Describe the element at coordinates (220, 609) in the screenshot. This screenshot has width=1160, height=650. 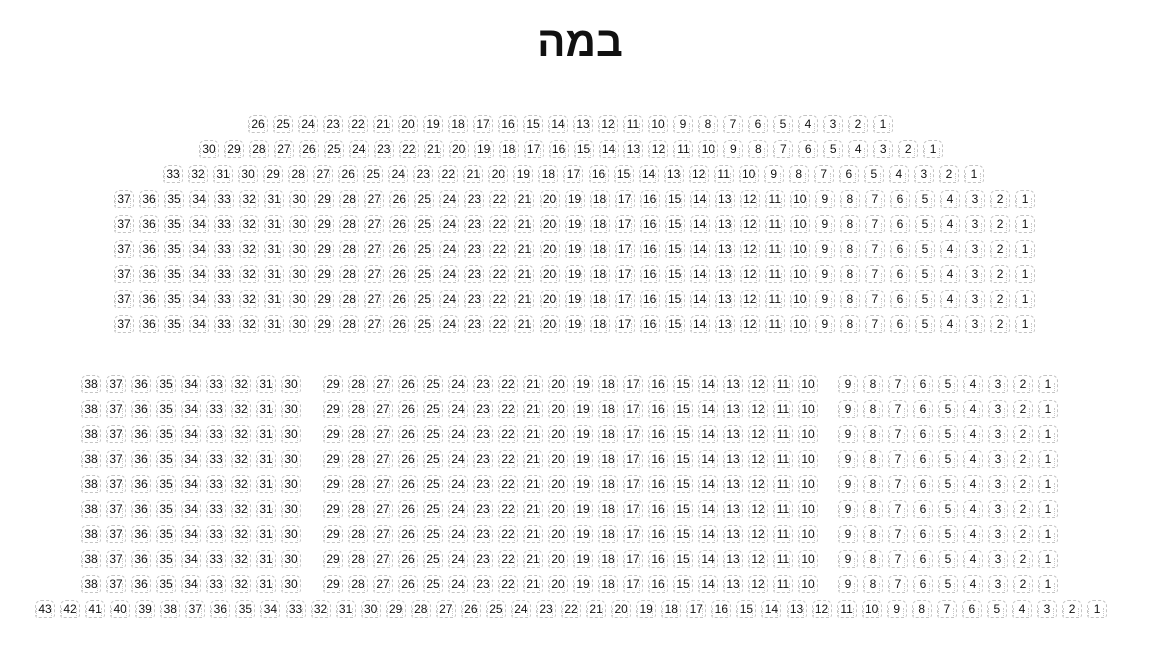
I see `seat: 36` at that location.